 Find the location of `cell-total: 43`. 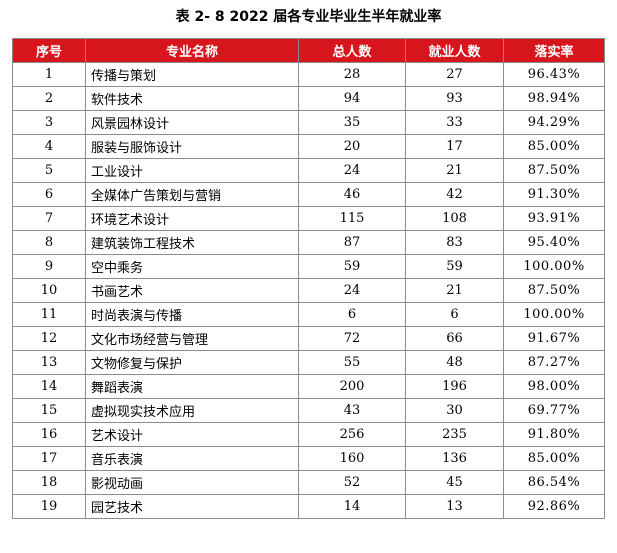

cell-total: 43 is located at coordinates (352, 410).